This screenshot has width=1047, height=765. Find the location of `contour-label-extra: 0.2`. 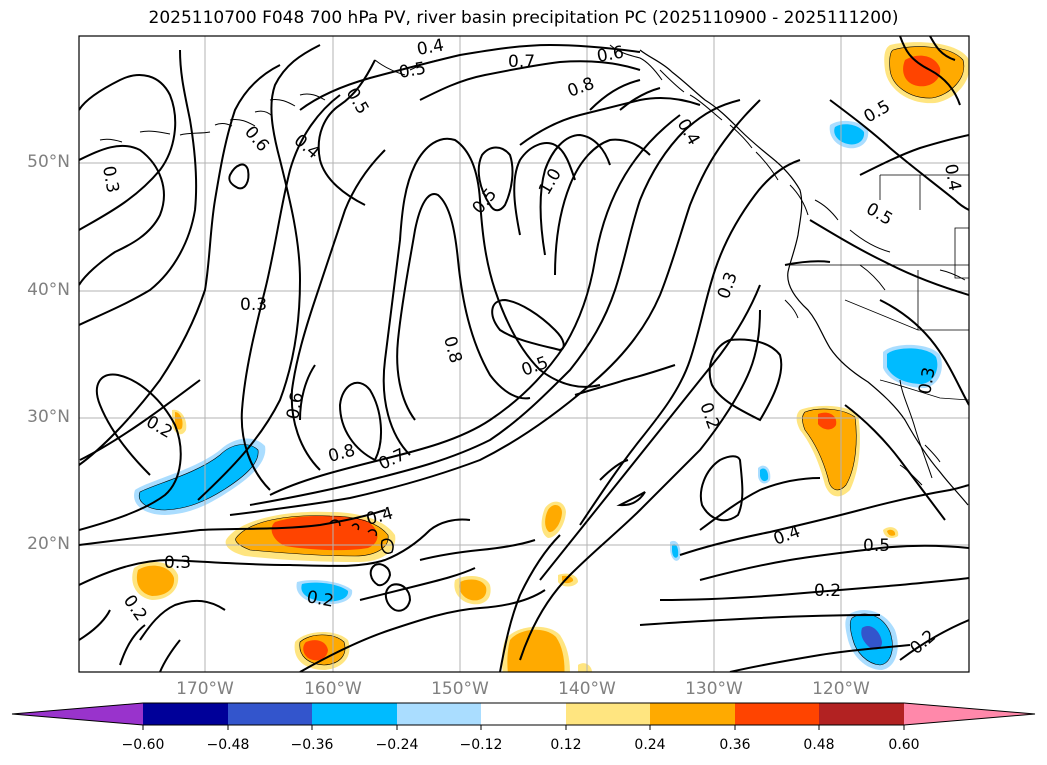

contour-label-extra: 0.2 is located at coordinates (827, 591).